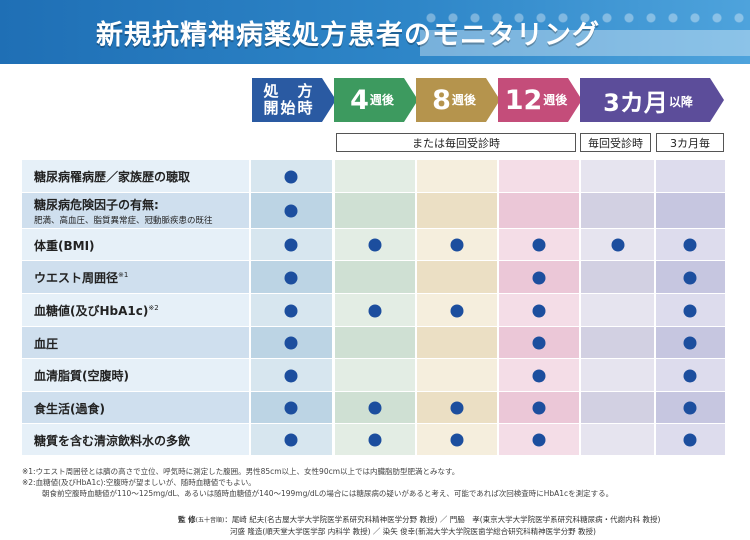  I want to click on row-label-text: 糖尿病危険因子の有無:, so click(142, 204).